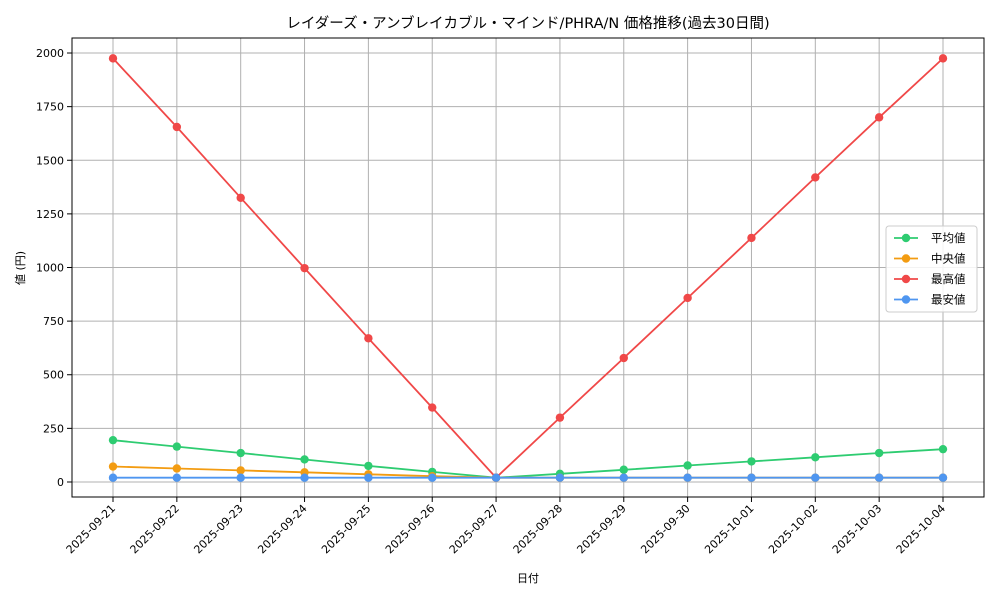 The width and height of the screenshot is (1000, 600). I want to click on chart-title: レイダーズ・アンブレイカブル・マインド/PHRA/N 価格推移(過去30日間), so click(527, 23).